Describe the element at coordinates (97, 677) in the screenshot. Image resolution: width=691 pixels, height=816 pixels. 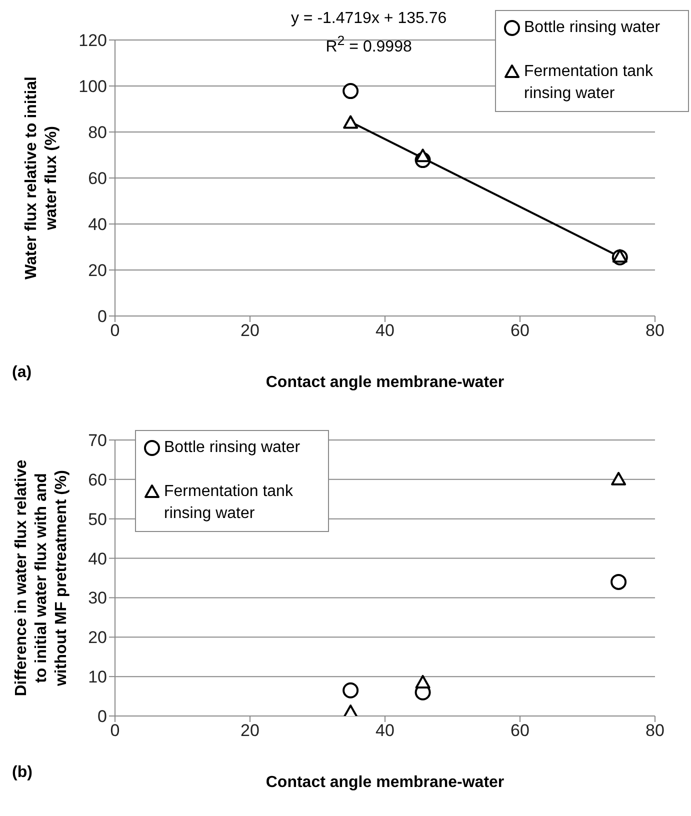
I see `y-tick-label: 10` at that location.